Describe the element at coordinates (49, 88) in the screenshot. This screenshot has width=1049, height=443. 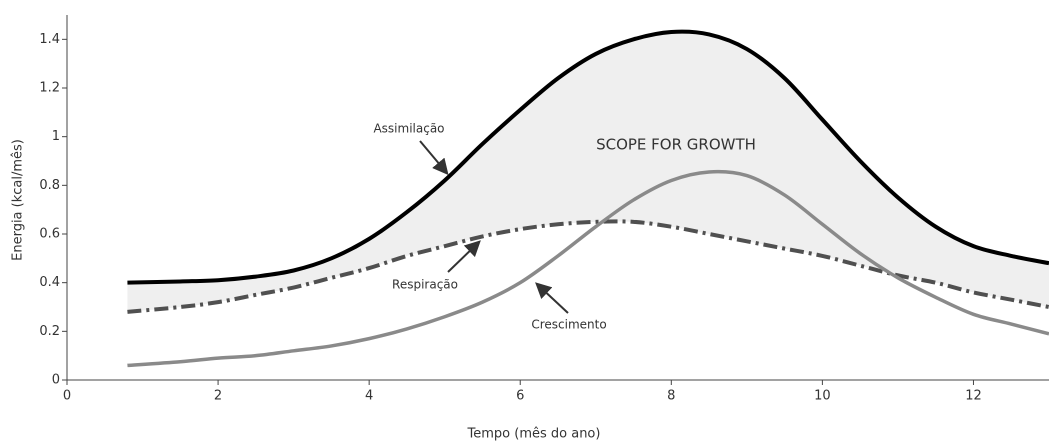
I see `y-tick-label: 1.2` at that location.